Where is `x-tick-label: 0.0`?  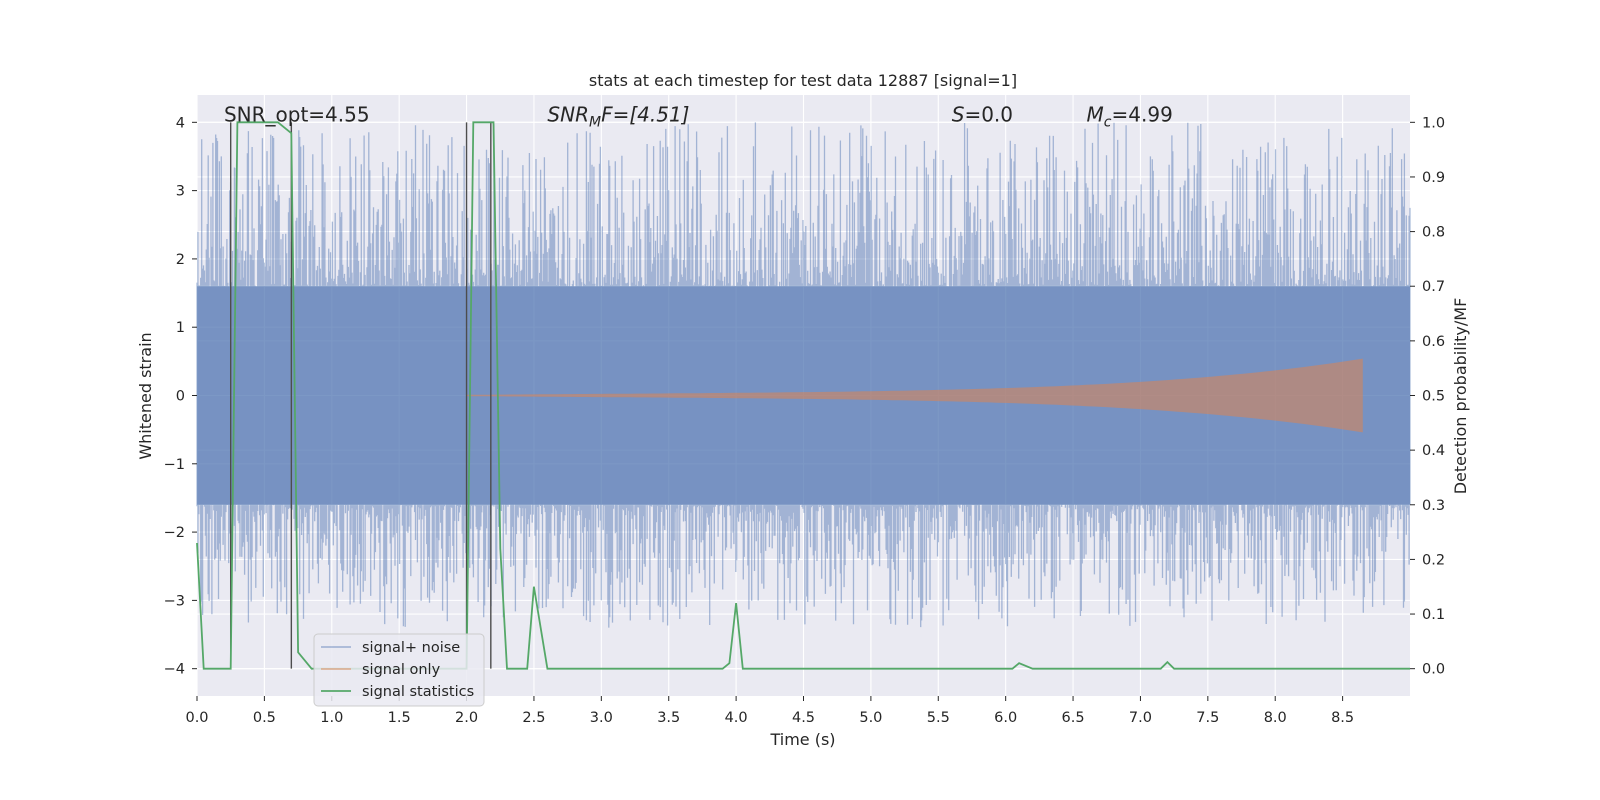 x-tick-label: 0.0 is located at coordinates (196, 718).